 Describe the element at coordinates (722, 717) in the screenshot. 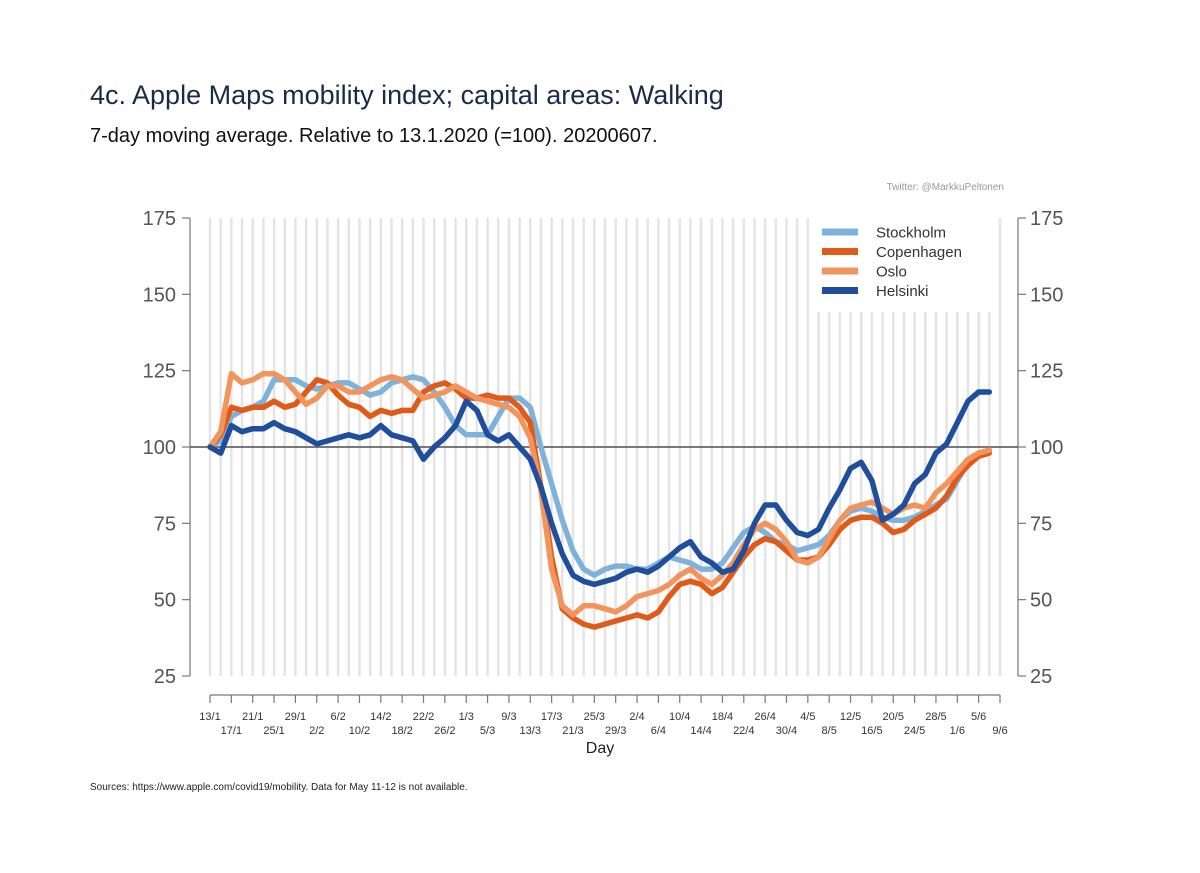

I see `x-tick-label: 18/4` at that location.